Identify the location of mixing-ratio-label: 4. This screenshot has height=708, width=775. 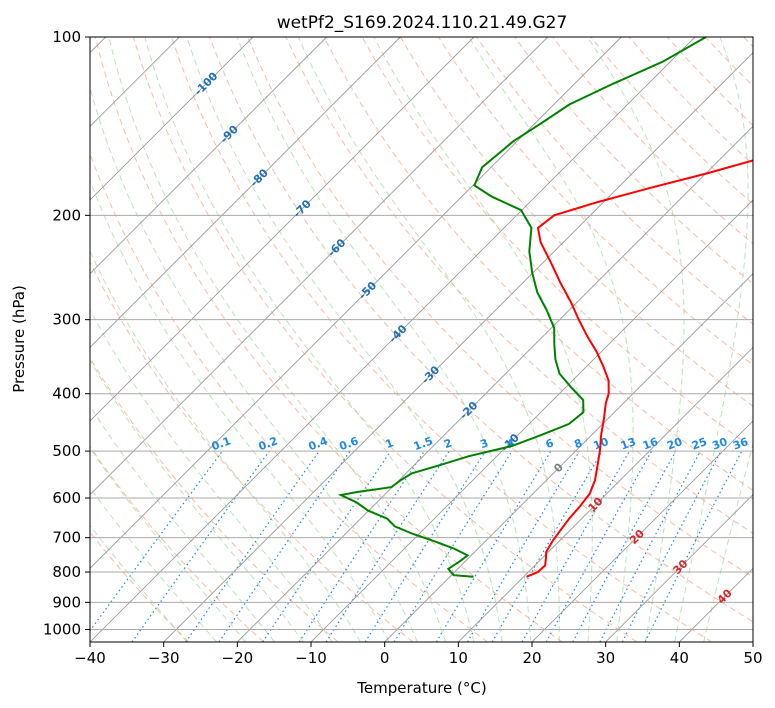
(511, 443).